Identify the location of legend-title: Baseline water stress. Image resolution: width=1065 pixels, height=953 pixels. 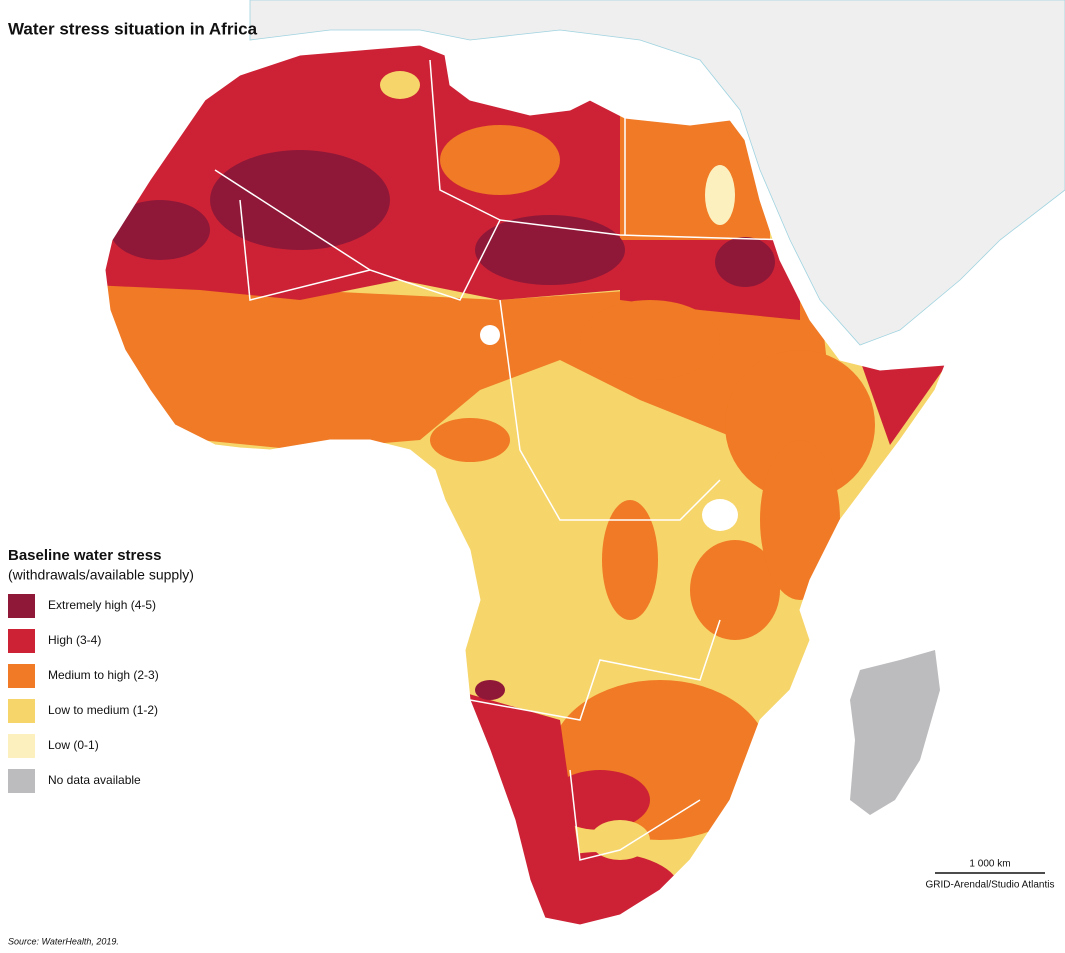
(84, 555).